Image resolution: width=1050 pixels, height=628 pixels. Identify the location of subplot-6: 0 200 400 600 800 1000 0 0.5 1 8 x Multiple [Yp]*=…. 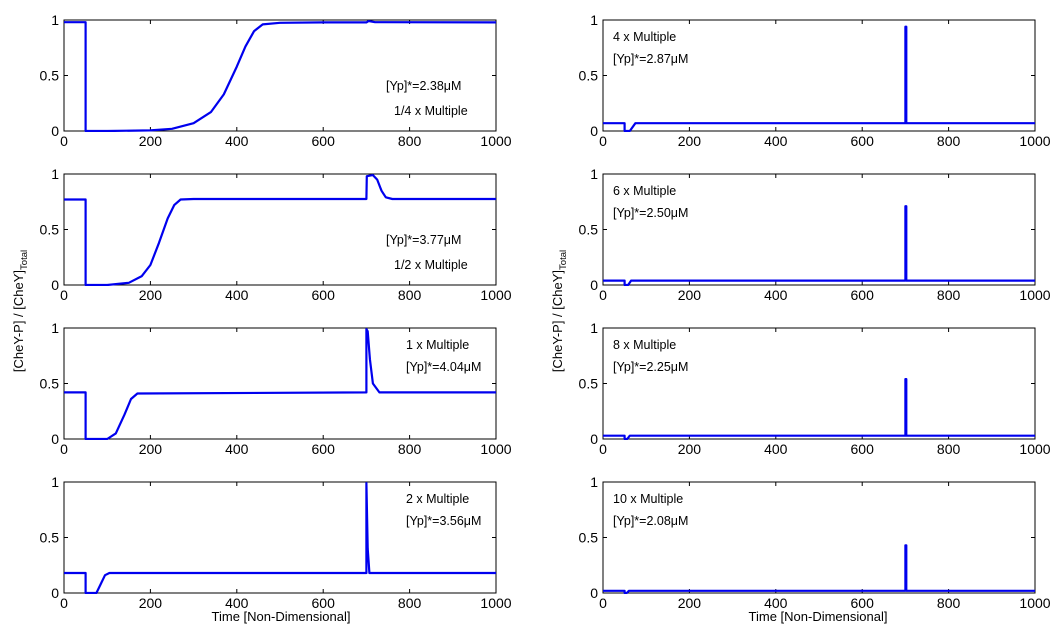
(814, 388).